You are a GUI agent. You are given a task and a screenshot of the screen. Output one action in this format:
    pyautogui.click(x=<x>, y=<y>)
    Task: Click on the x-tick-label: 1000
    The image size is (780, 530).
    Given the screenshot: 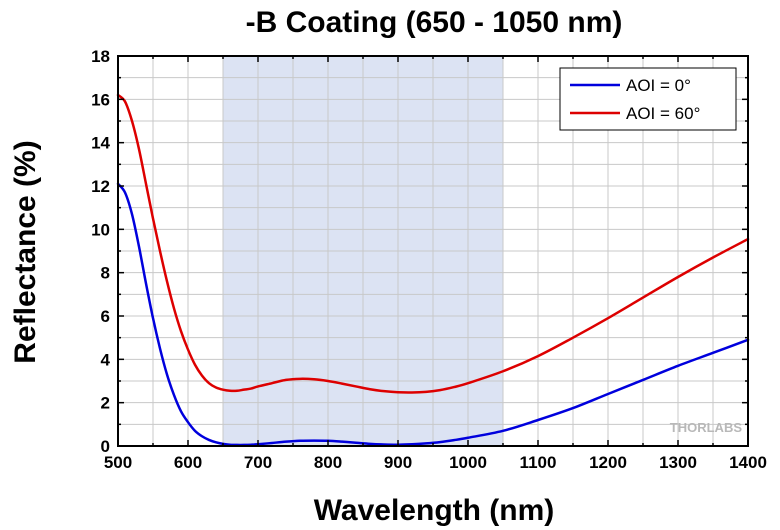 What is the action you would take?
    pyautogui.click(x=468, y=462)
    